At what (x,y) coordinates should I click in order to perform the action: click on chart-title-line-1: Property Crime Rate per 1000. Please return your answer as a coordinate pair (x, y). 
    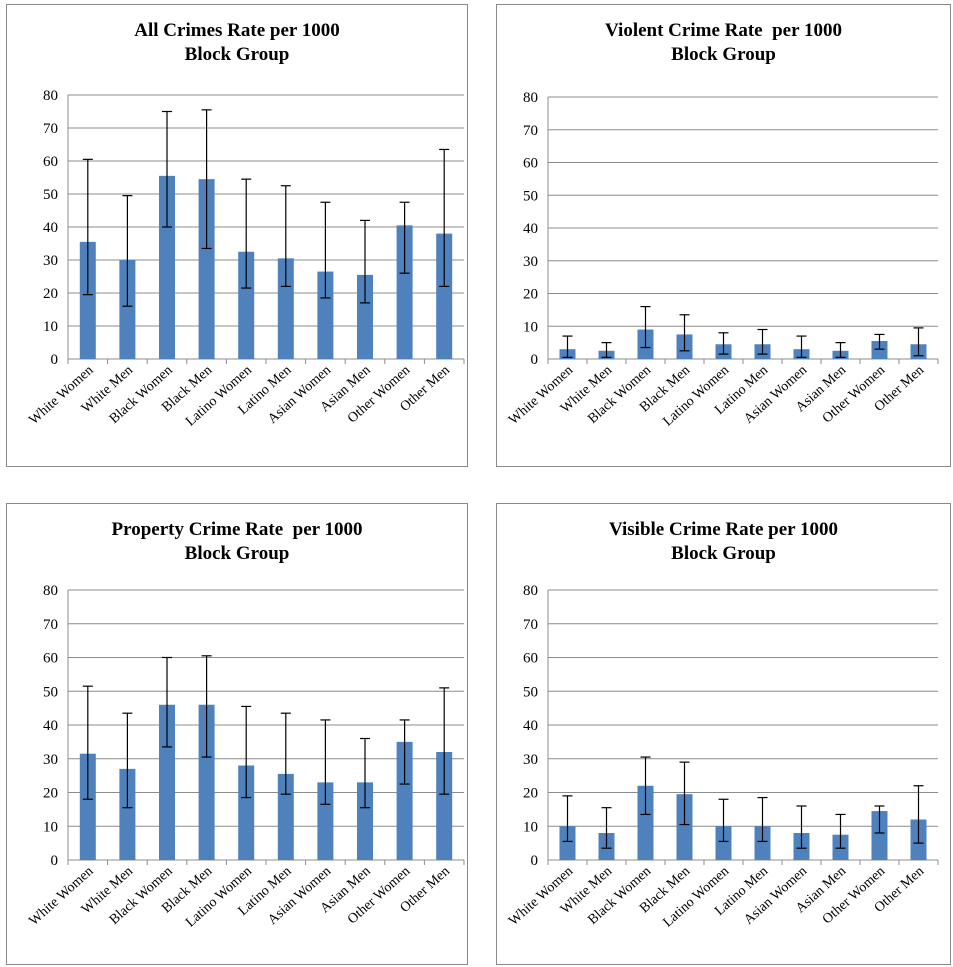
    Looking at the image, I should click on (237, 529).